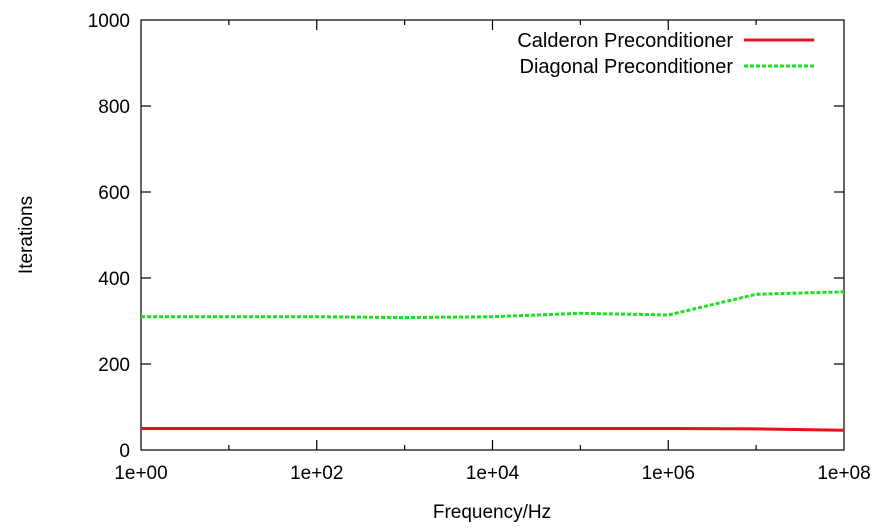  I want to click on series-line-calderon-preconditioner, so click(493, 429).